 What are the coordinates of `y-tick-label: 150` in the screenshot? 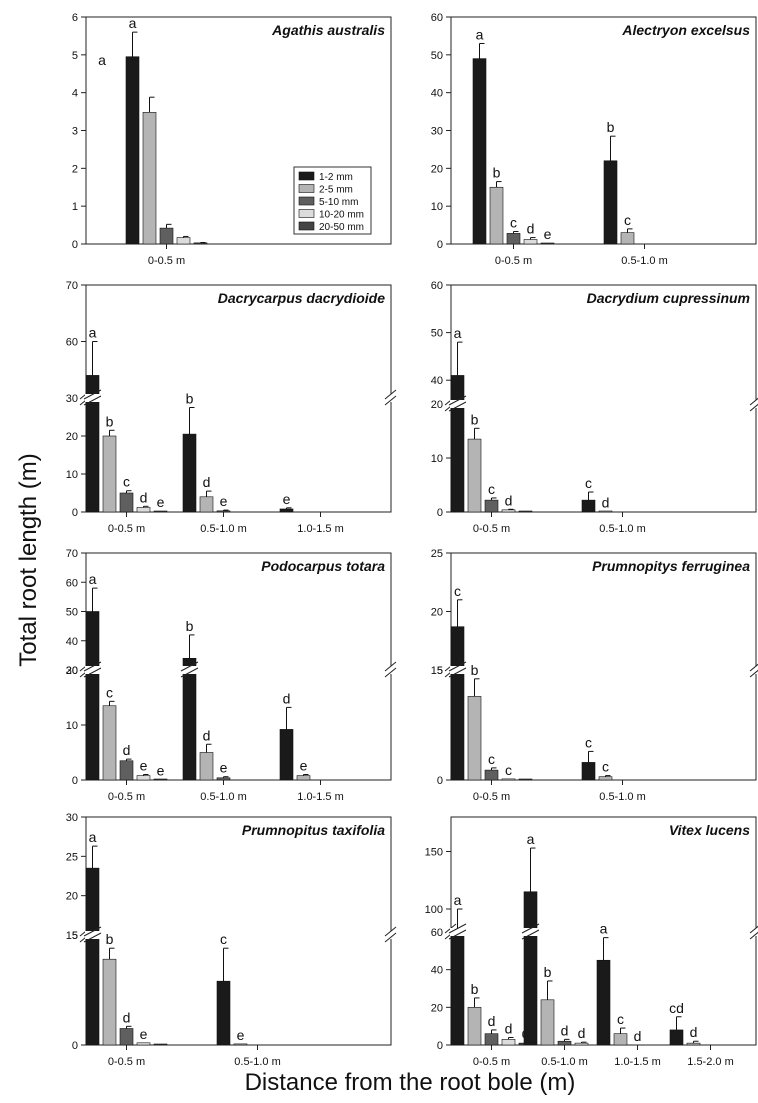 It's located at (434, 853).